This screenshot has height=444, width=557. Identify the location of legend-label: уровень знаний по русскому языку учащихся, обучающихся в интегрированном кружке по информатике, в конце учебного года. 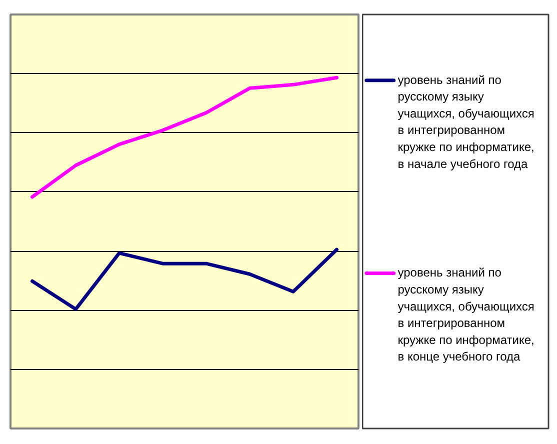
(466, 315).